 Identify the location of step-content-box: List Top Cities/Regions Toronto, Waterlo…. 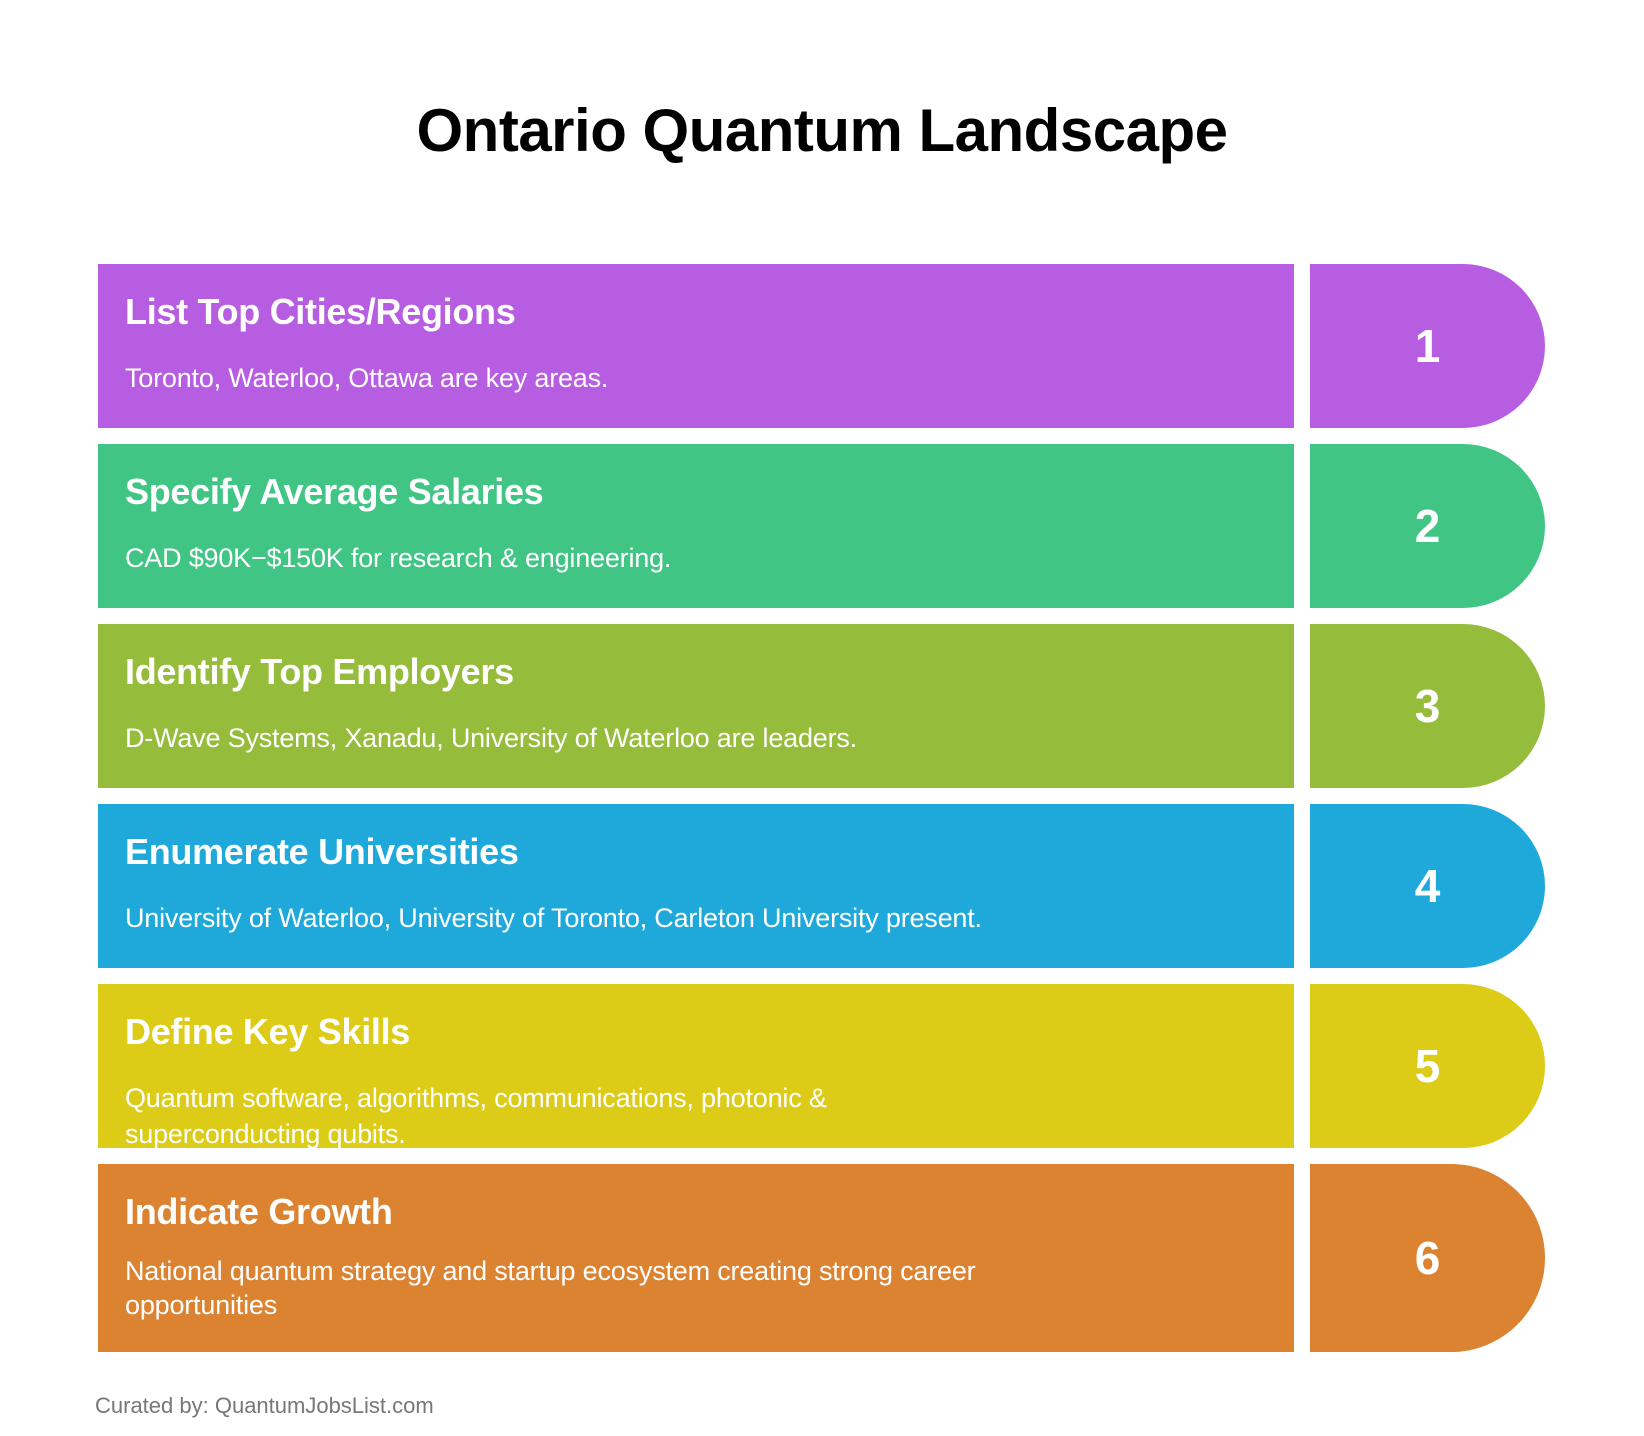
(696, 346).